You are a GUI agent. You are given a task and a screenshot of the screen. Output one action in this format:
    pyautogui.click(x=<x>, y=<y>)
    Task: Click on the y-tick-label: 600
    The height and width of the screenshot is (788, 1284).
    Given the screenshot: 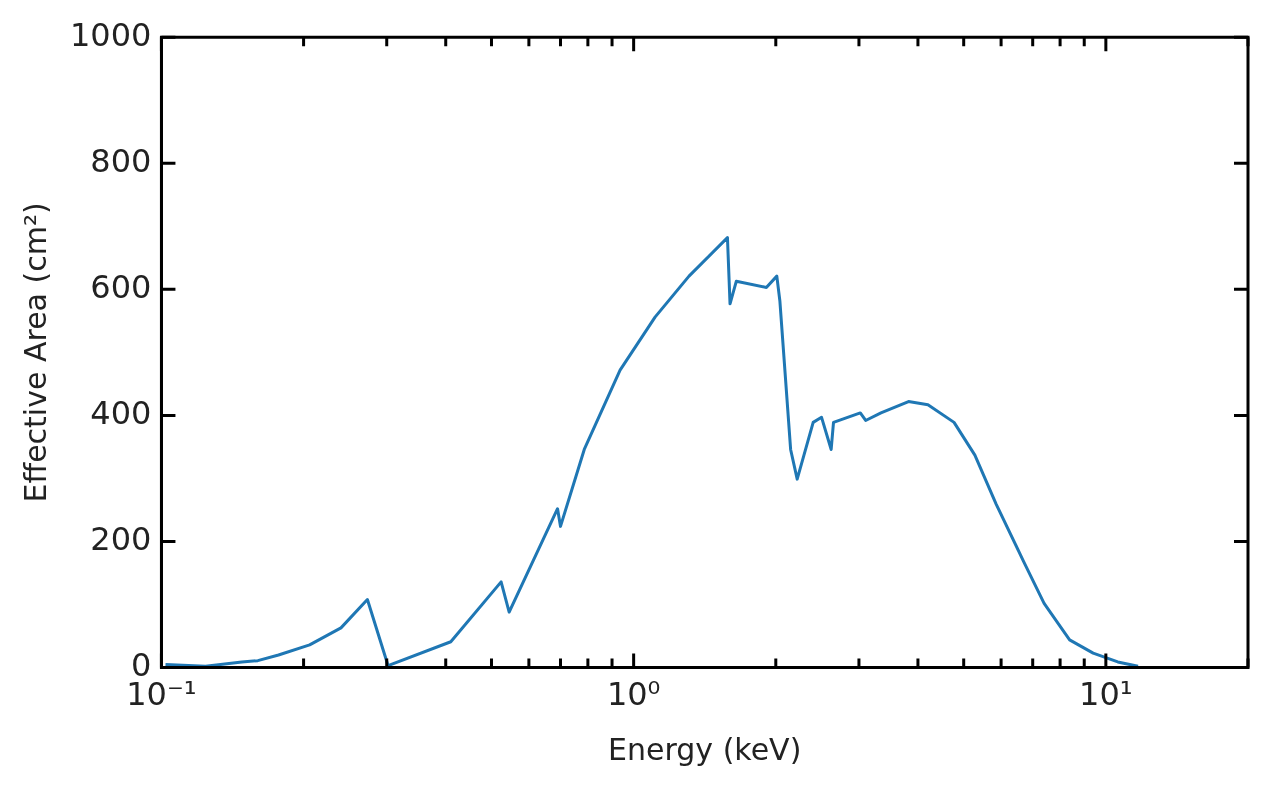 What is the action you would take?
    pyautogui.click(x=121, y=286)
    